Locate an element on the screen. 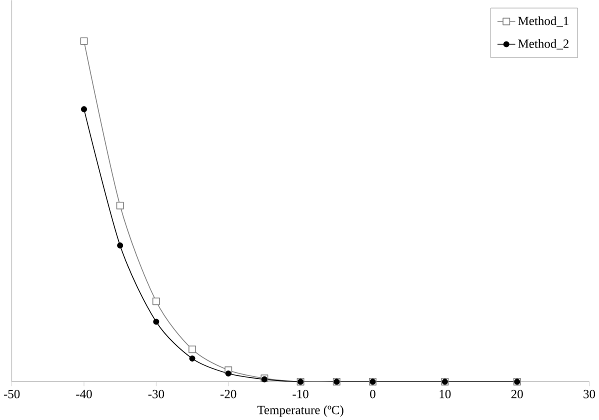 The width and height of the screenshot is (599, 420). legend-label: Method_2 is located at coordinates (543, 44).